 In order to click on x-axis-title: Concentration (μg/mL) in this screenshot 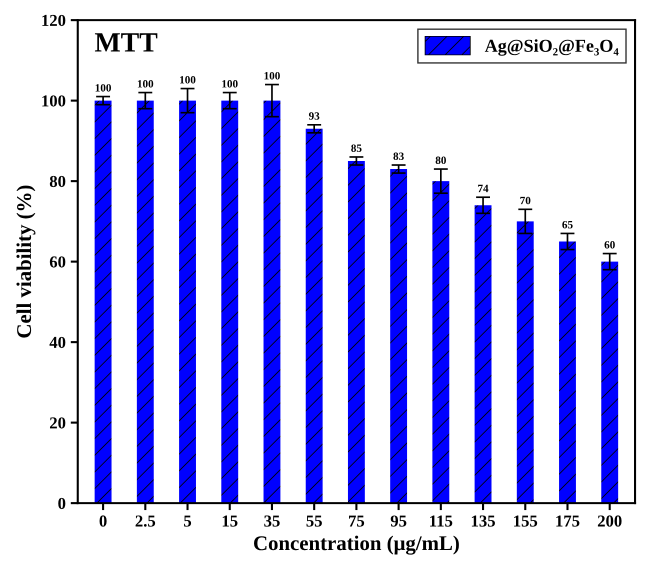, I will do `click(356, 545)`.